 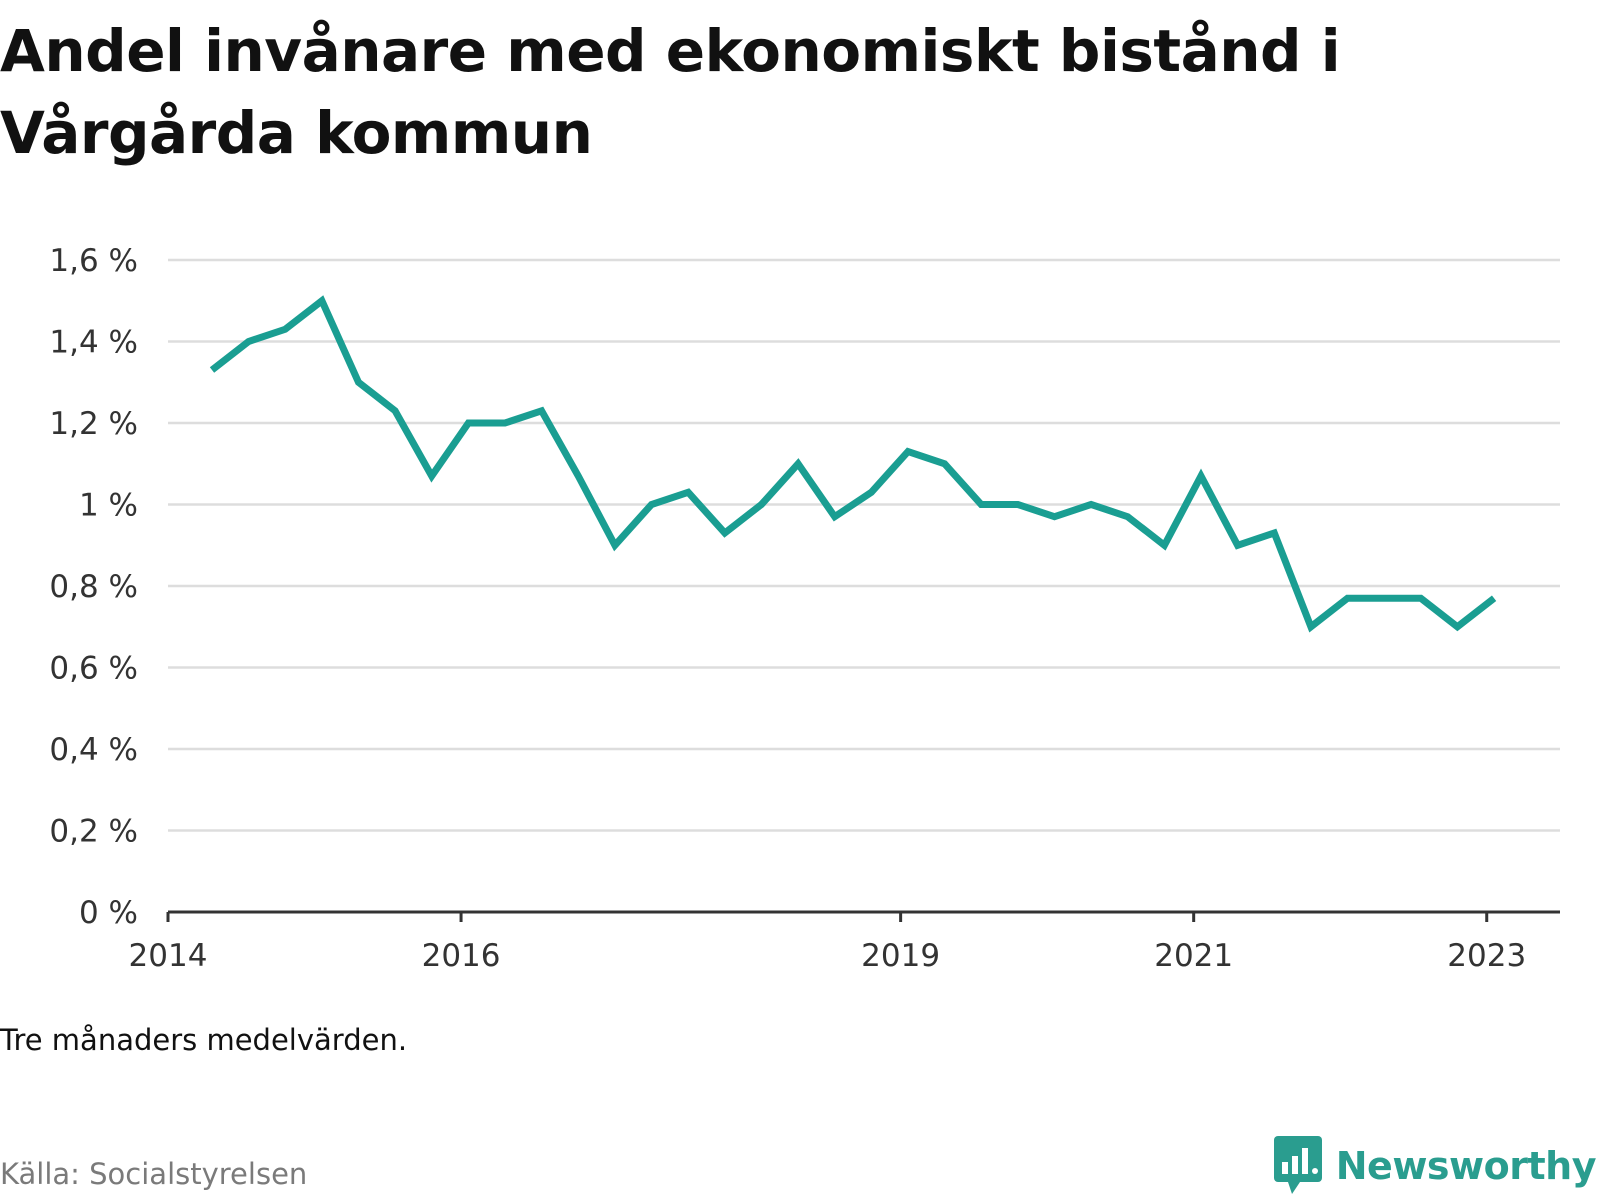 What do you see at coordinates (1193, 956) in the screenshot?
I see `x-tick-label: 2021` at bounding box center [1193, 956].